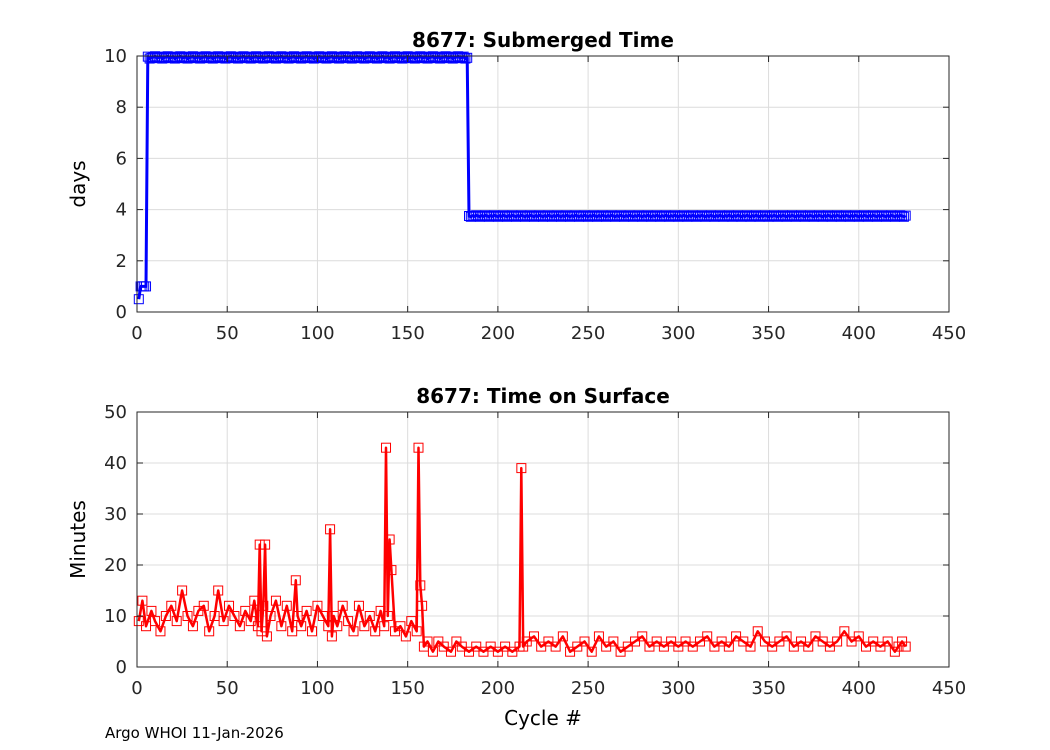  I want to click on x-tick-label: 100, so click(317, 333).